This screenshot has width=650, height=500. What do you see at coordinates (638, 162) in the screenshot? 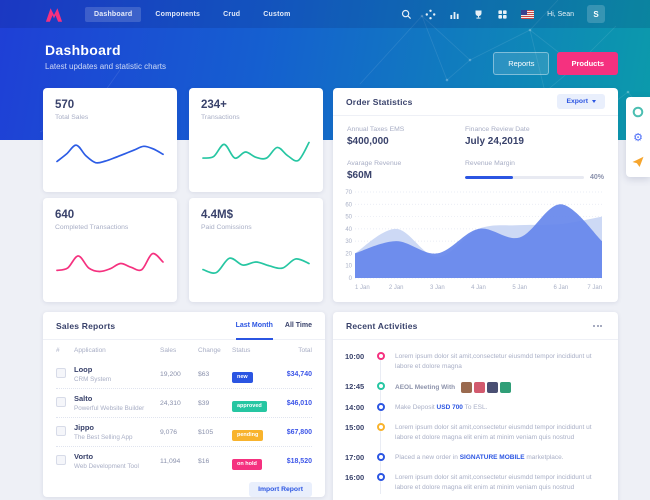
I see `send-icon` at bounding box center [638, 162].